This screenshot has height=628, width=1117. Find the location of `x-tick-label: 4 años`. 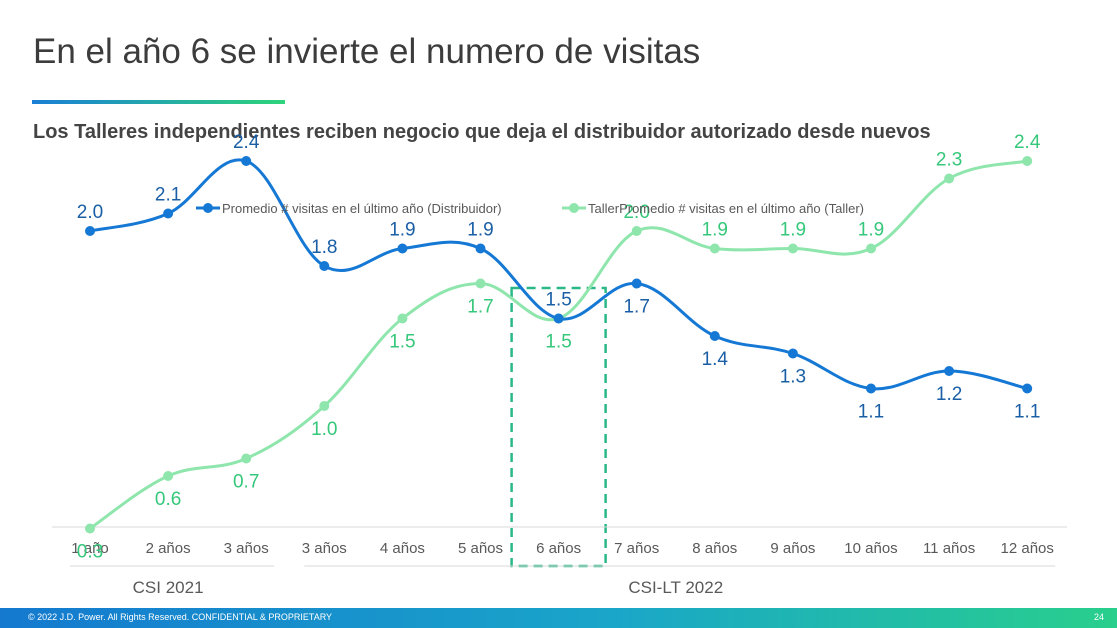

x-tick-label: 4 años is located at coordinates (402, 548).